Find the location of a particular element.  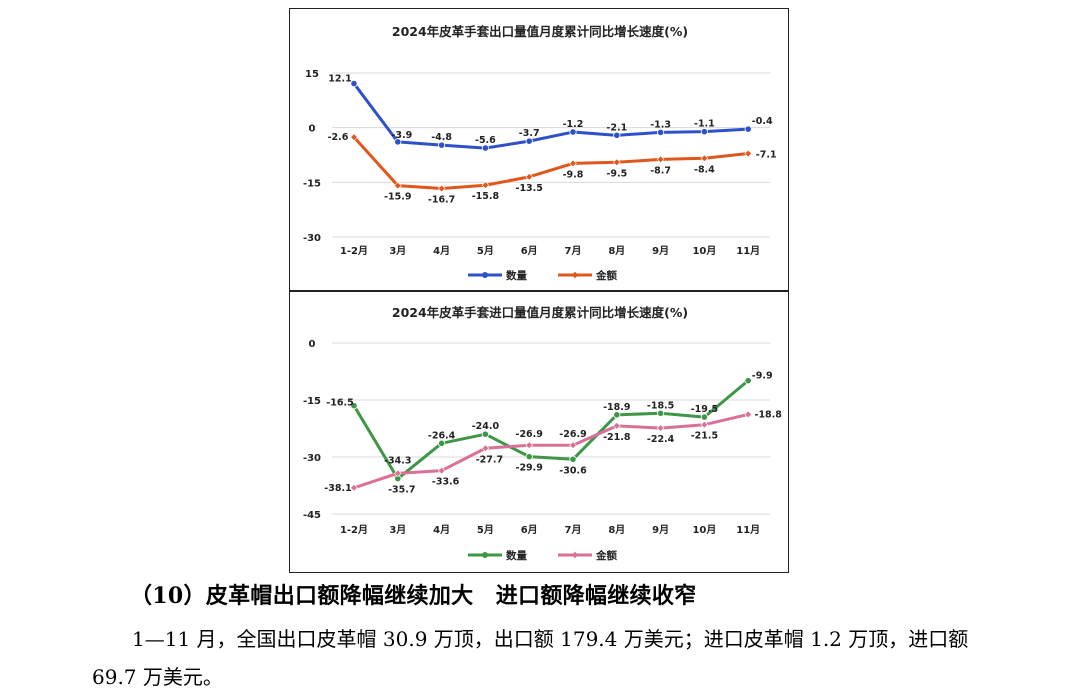

data-label: -19.5 is located at coordinates (704, 409).